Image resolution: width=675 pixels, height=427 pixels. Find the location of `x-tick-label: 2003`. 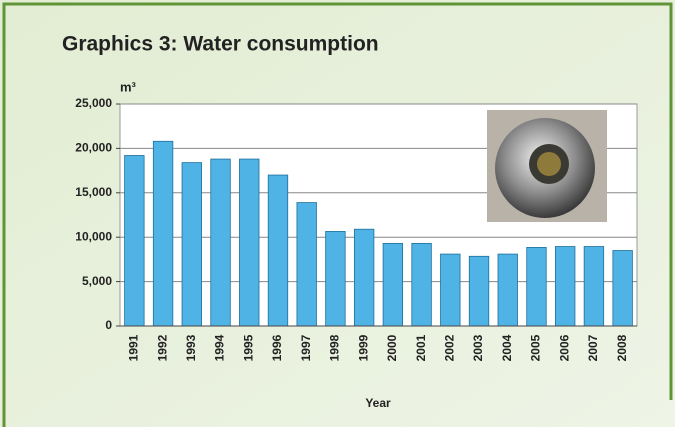

x-tick-label: 2003 is located at coordinates (478, 347).